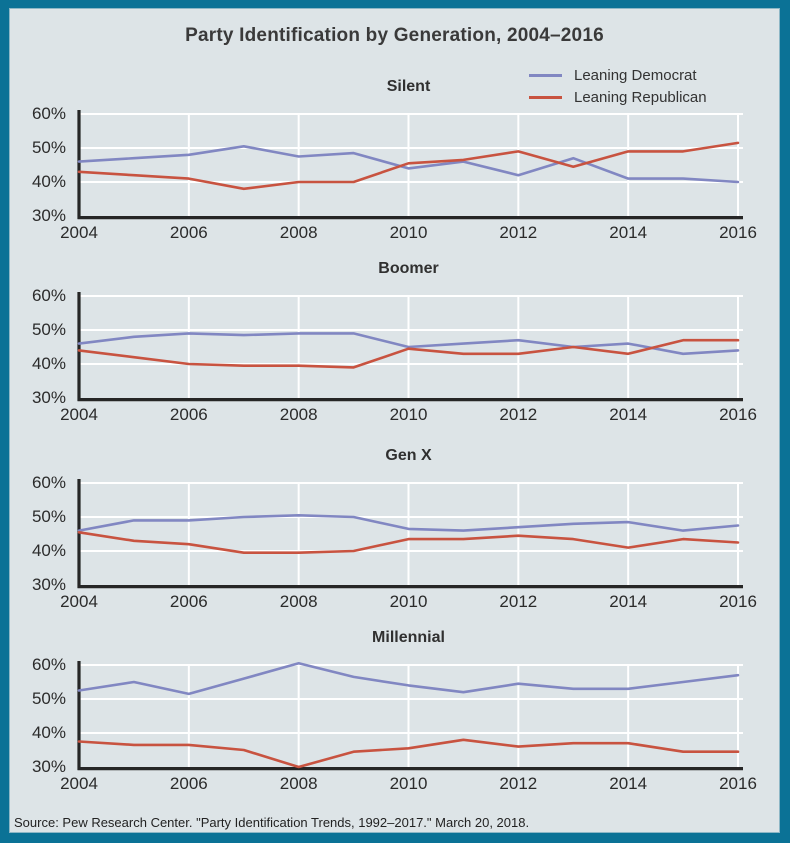 This screenshot has height=843, width=790. I want to click on legend-label-republican: Leaning Republican, so click(640, 97).